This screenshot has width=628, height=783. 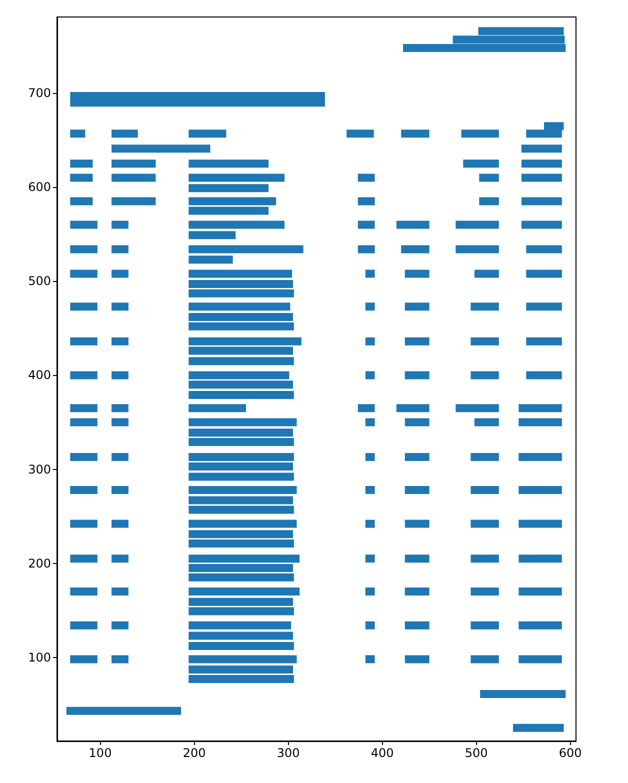 What do you see at coordinates (39, 93) in the screenshot?
I see `y-tick-label: 700` at bounding box center [39, 93].